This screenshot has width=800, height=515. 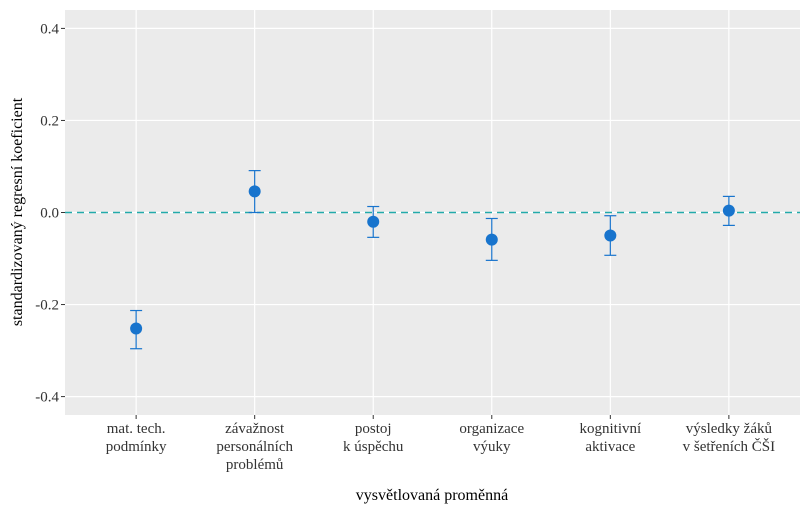 What do you see at coordinates (432, 495) in the screenshot?
I see `x-axis-title: vysvětlovaná proměnná` at bounding box center [432, 495].